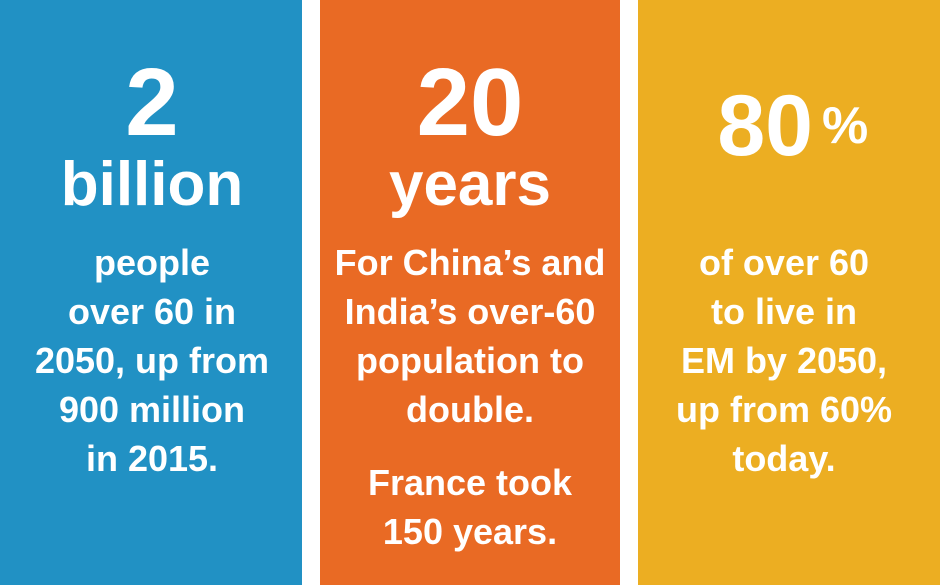  What do you see at coordinates (152, 184) in the screenshot?
I see `unit: billion` at bounding box center [152, 184].